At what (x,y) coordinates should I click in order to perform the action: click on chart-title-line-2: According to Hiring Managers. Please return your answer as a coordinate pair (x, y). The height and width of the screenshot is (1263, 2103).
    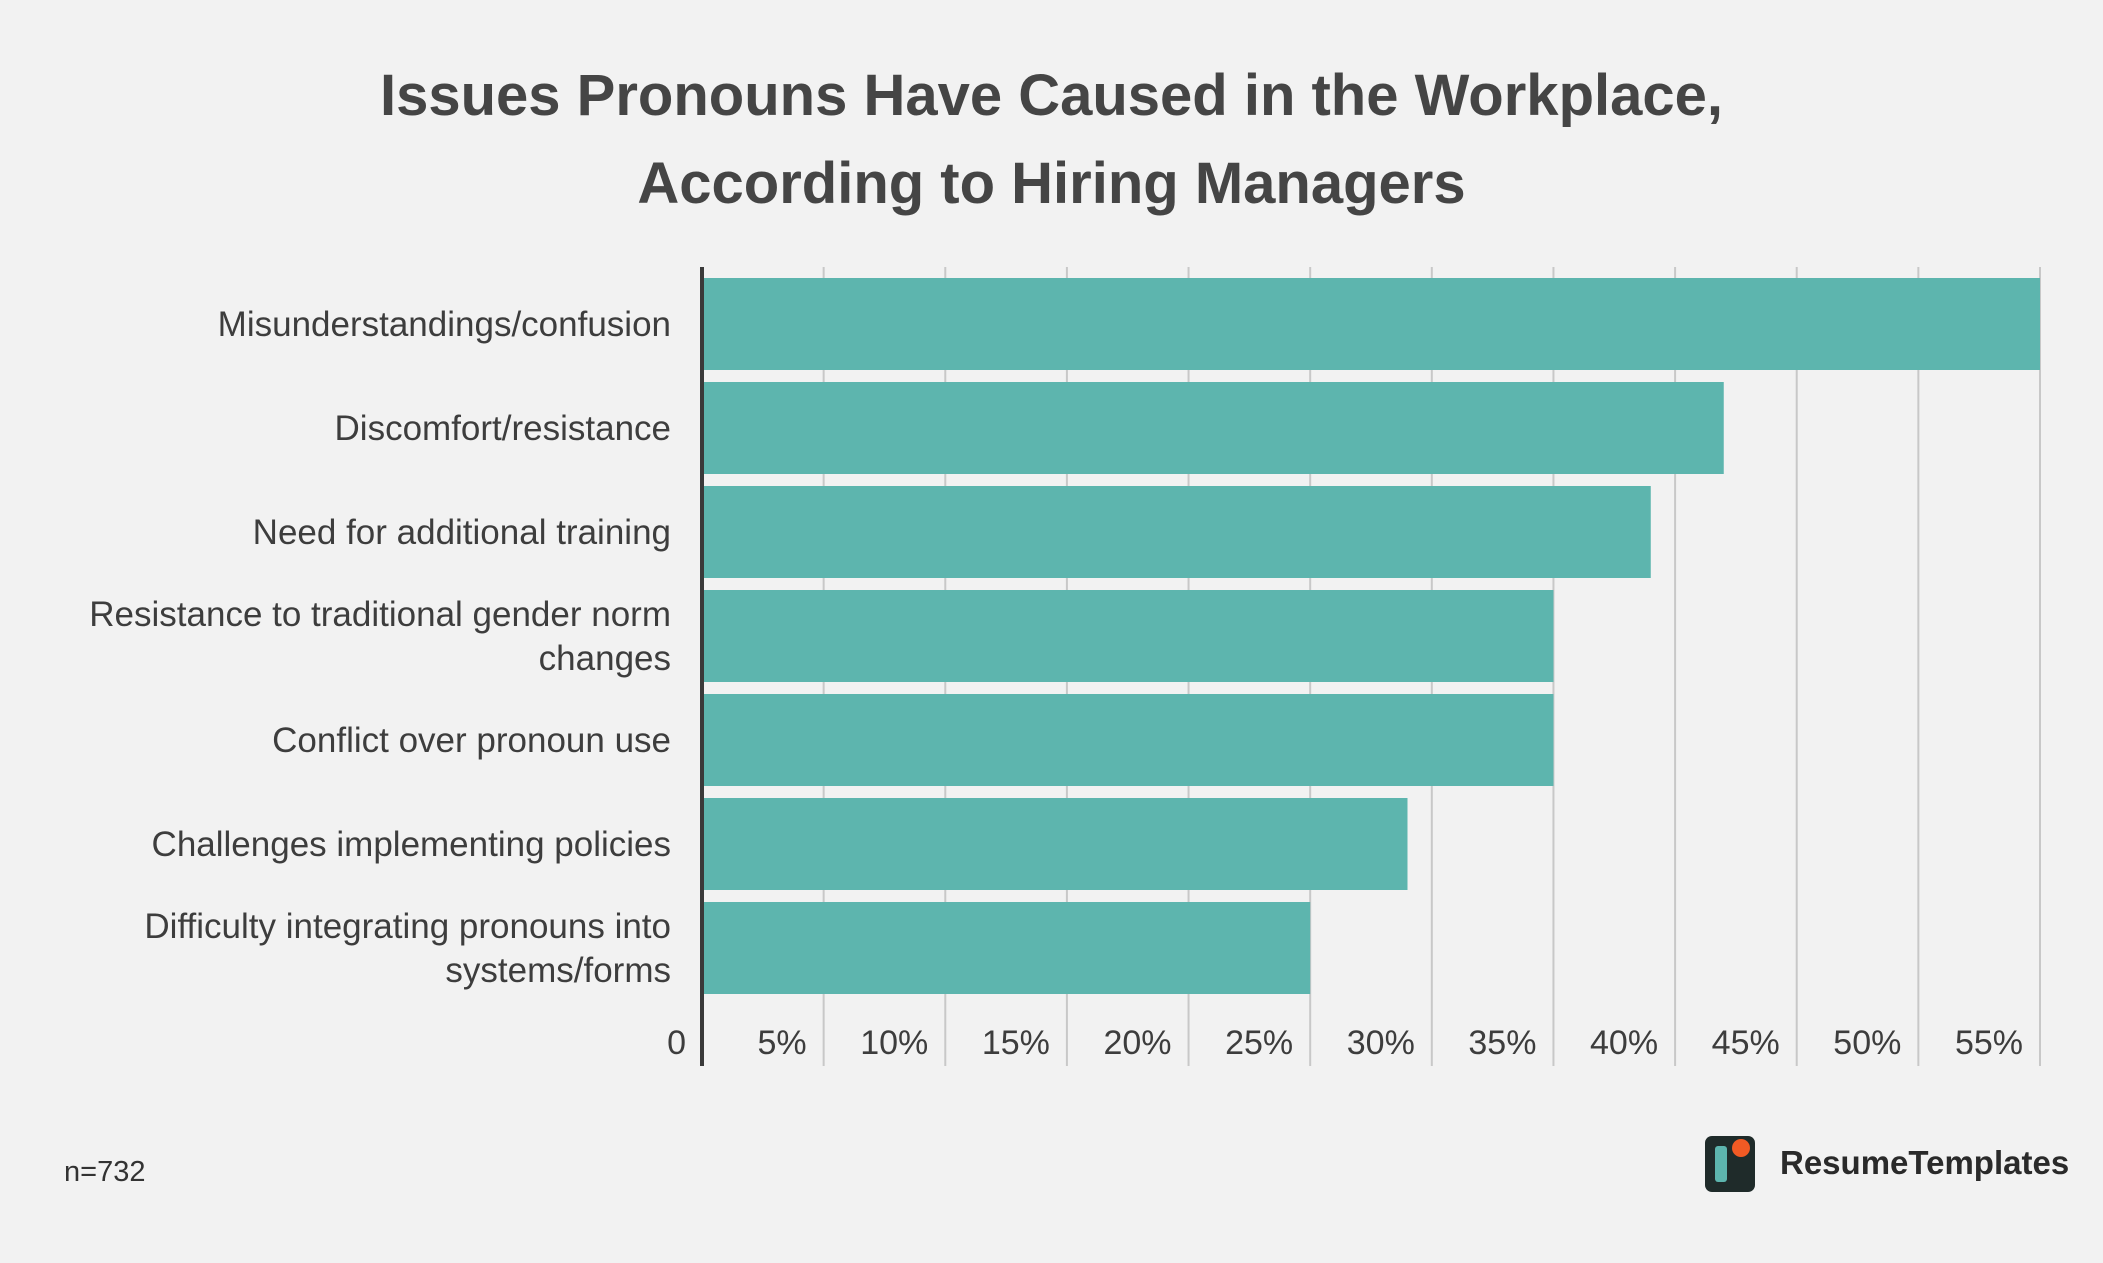
    Looking at the image, I should click on (1051, 183).